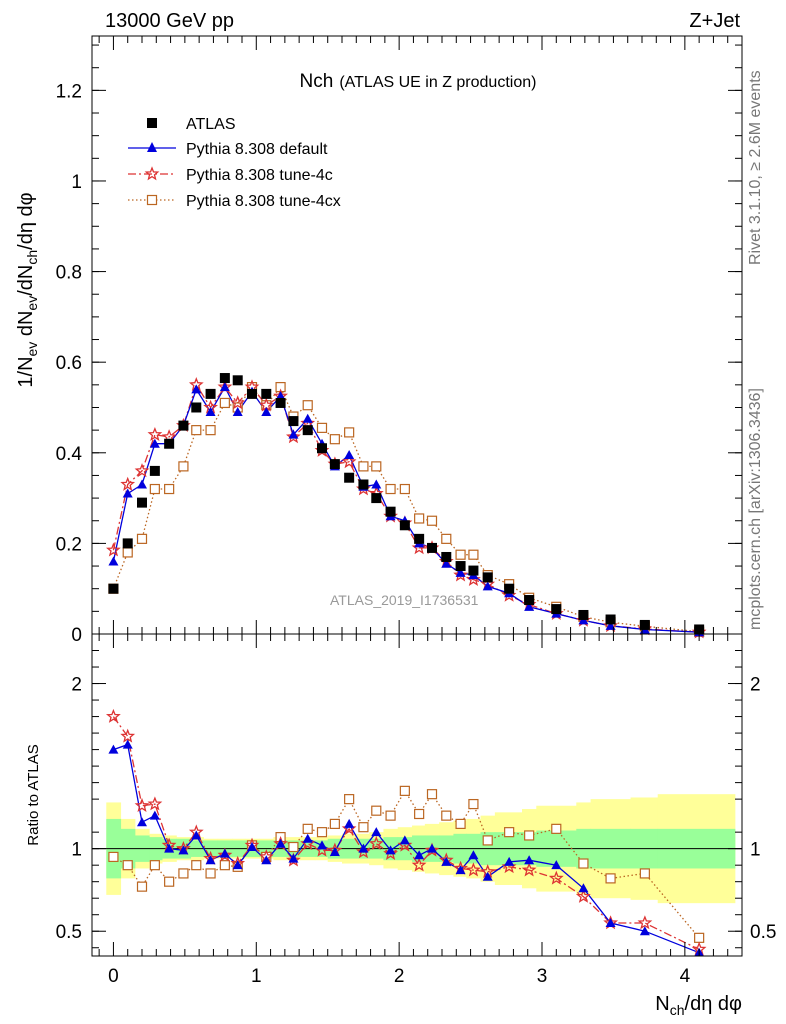 This screenshot has height=1024, width=786. What do you see at coordinates (228, 149) in the screenshot?
I see `legend-entry-default: Pythia 8.308 default` at bounding box center [228, 149].